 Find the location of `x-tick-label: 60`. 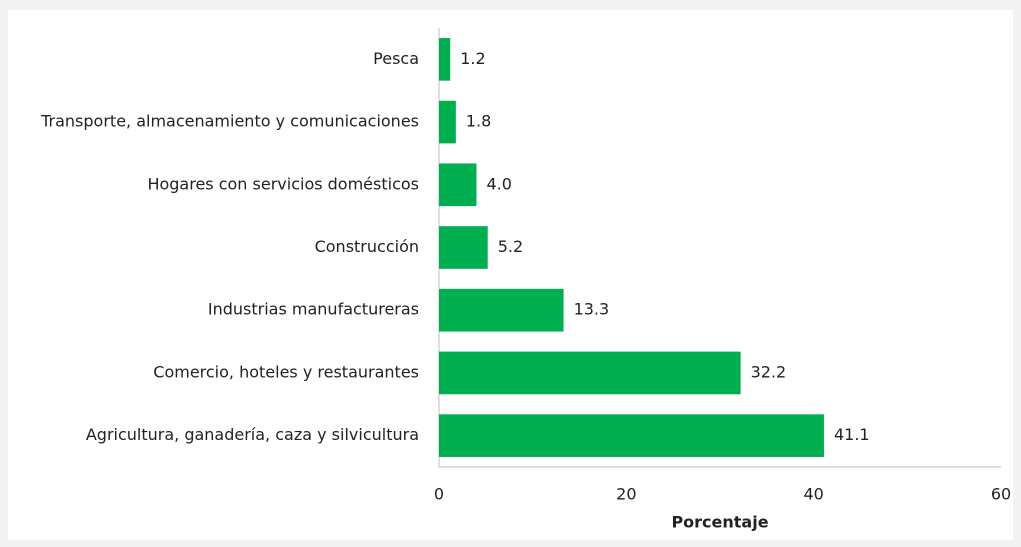

x-tick-label: 60 is located at coordinates (1001, 494).